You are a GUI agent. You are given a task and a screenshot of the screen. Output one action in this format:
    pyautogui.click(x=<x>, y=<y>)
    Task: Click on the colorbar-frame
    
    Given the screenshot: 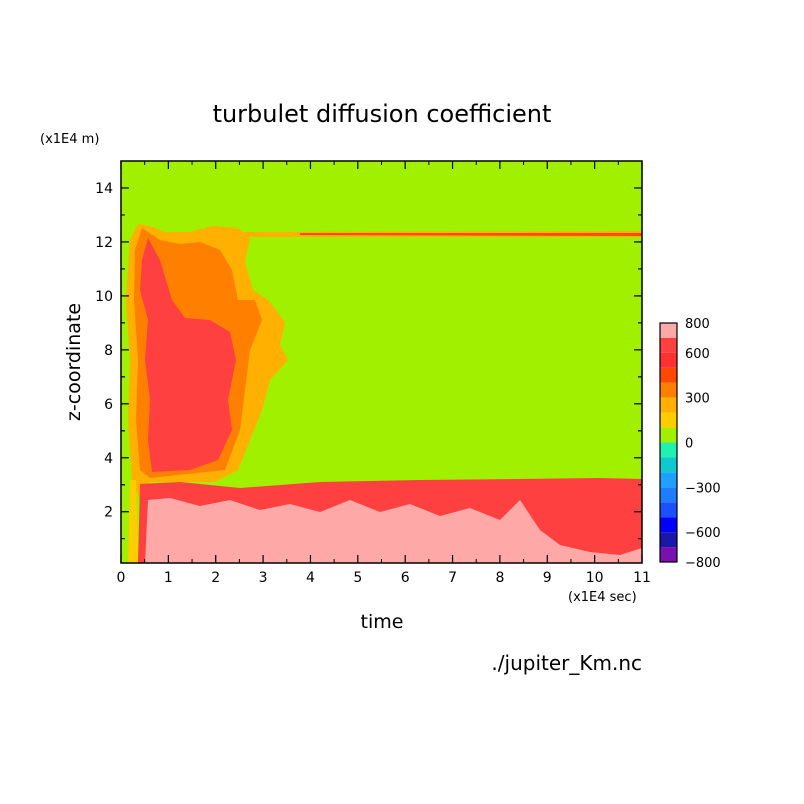 What is the action you would take?
    pyautogui.click(x=668, y=442)
    